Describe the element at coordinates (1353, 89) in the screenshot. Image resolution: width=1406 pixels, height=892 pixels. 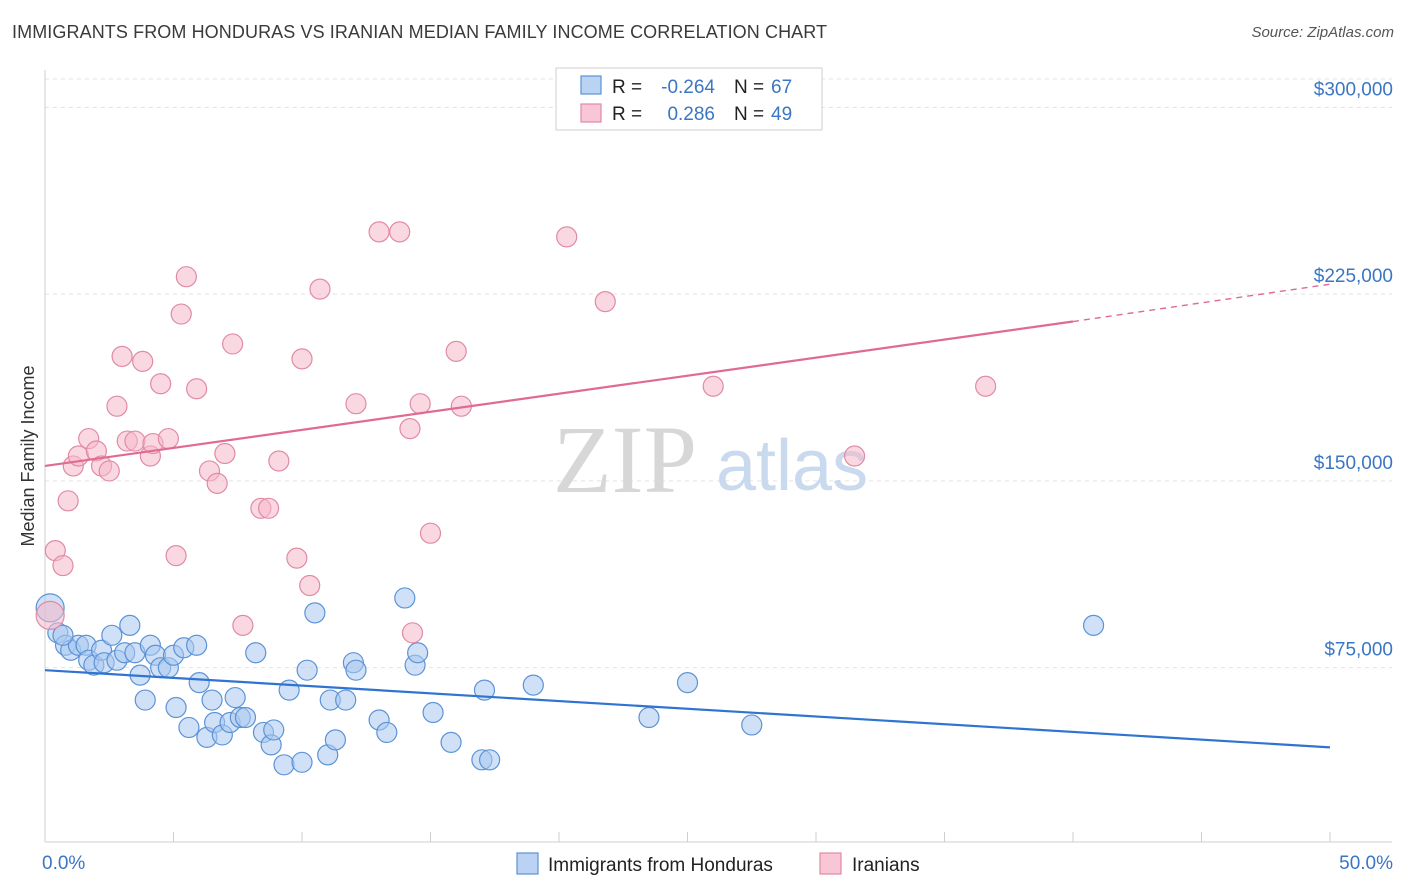
I see `y-tick-label: $300,000` at that location.